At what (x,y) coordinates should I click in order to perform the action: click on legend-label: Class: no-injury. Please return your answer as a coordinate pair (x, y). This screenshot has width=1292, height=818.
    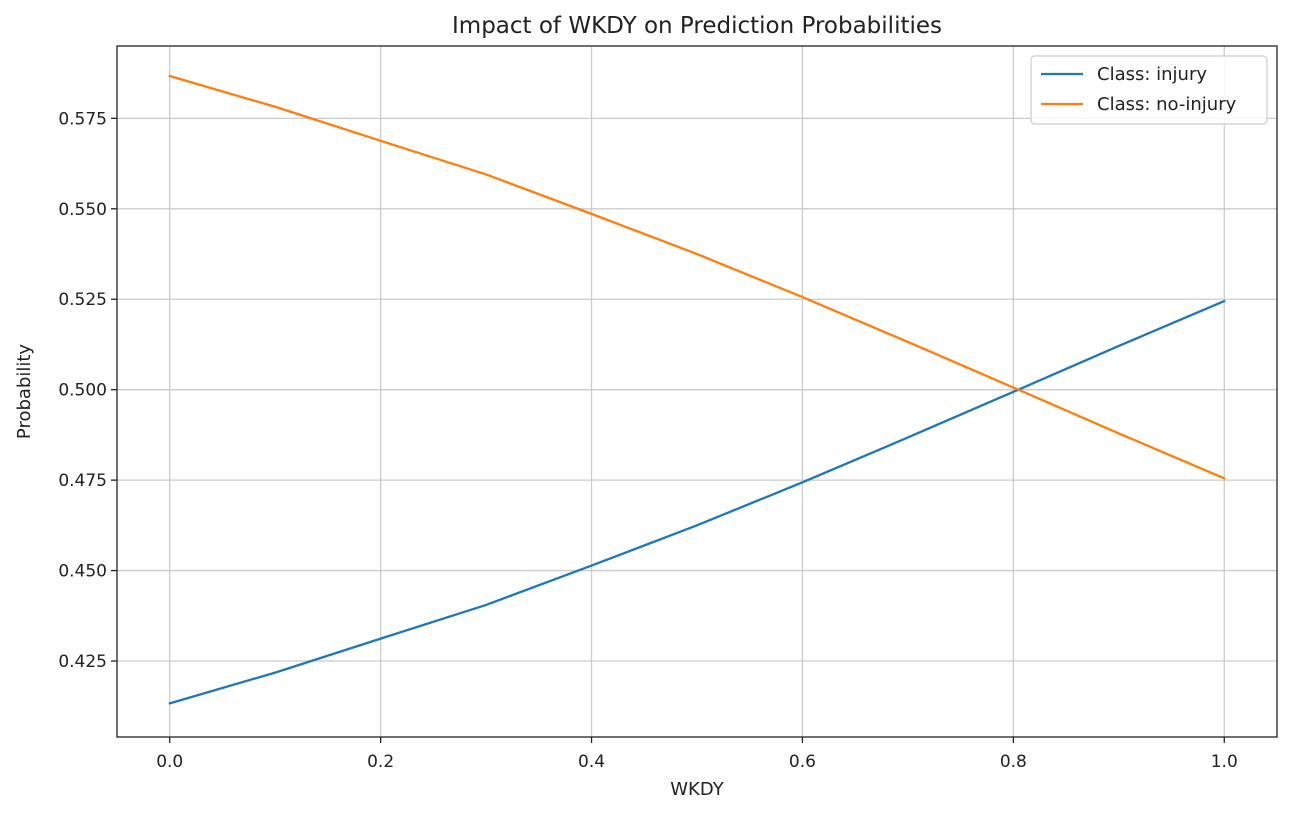
    Looking at the image, I should click on (1167, 104).